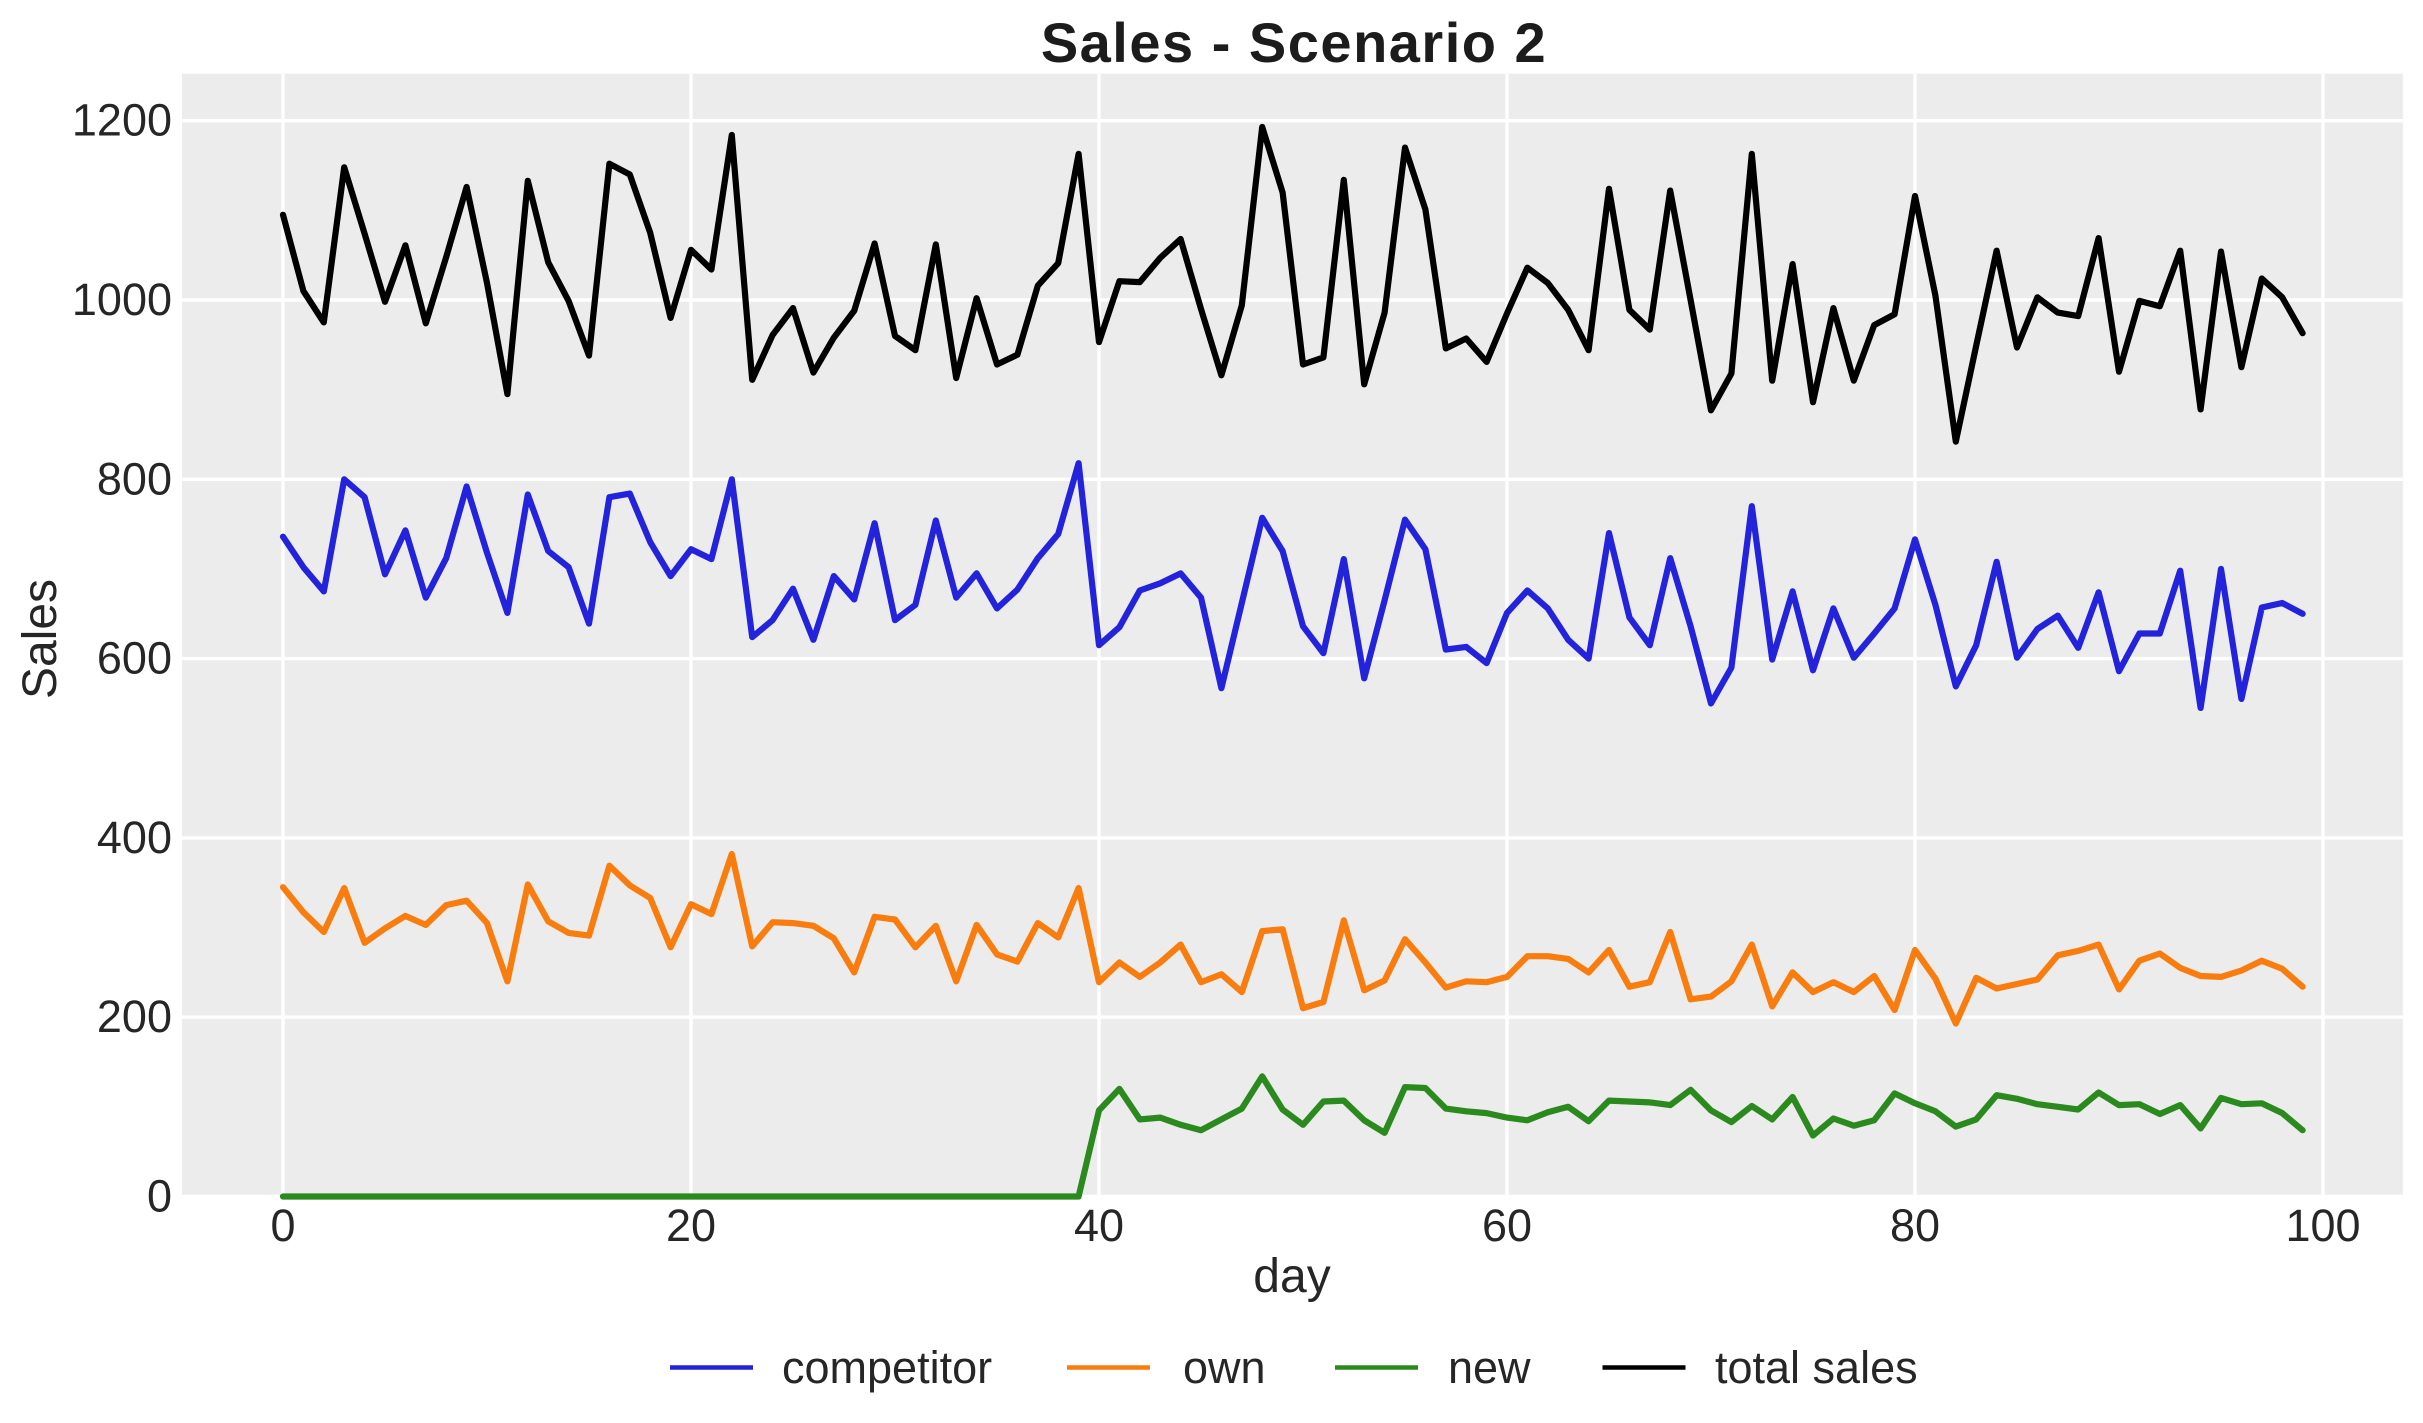  I want to click on svg-text: Sales - Scenario 2, so click(1294, 42).